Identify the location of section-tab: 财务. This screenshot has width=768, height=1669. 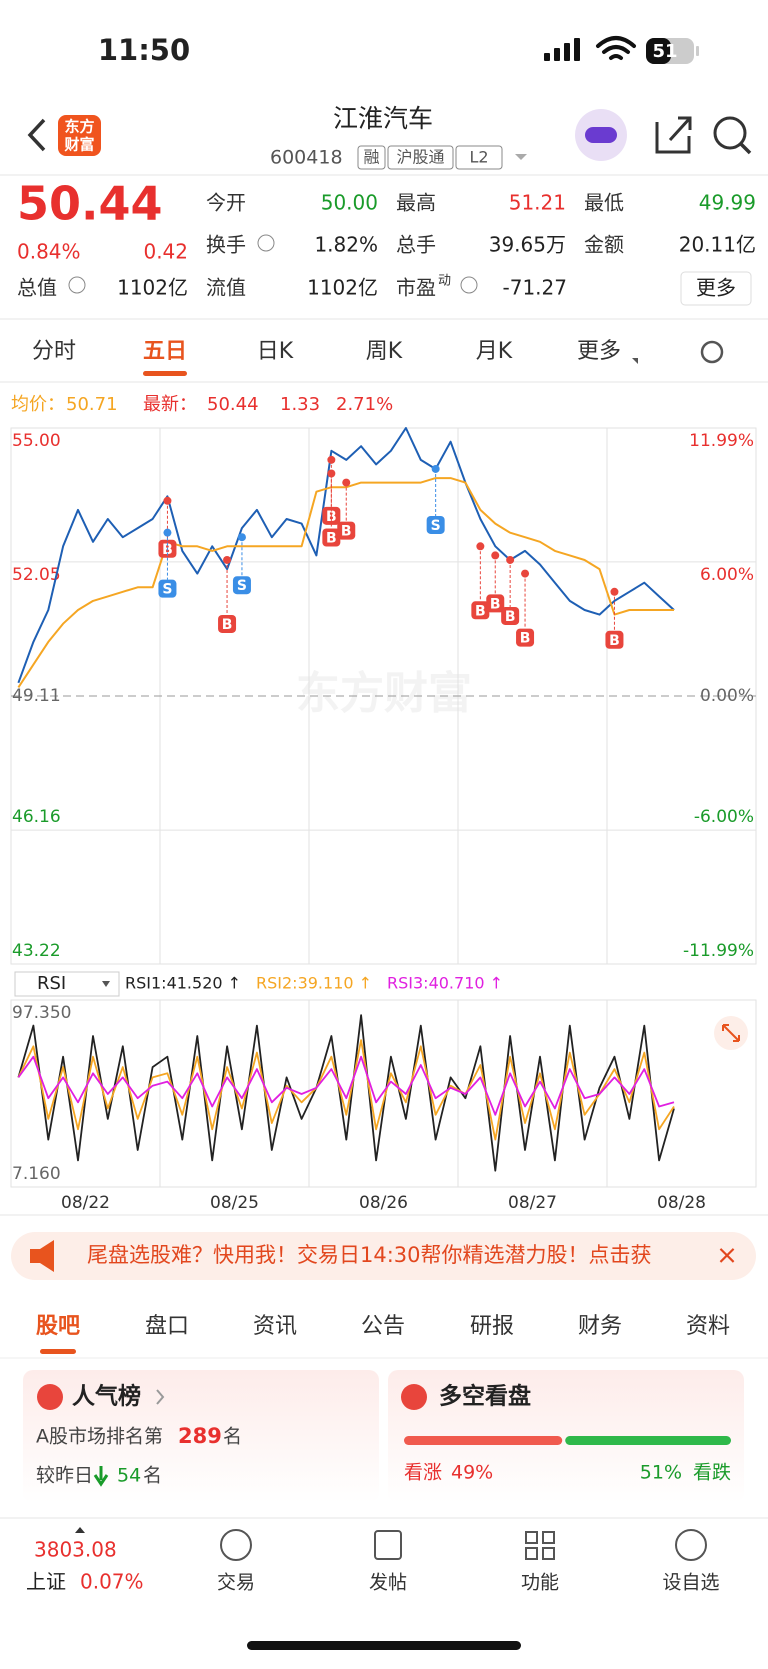
(600, 1326).